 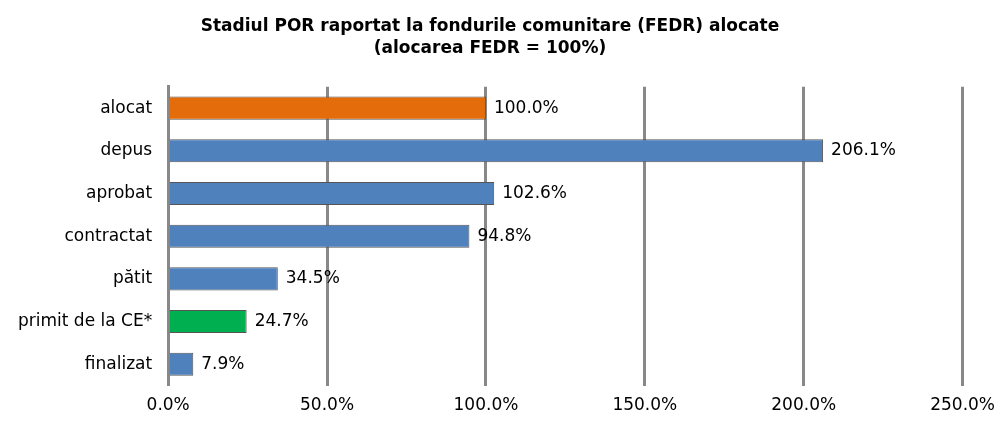 What do you see at coordinates (126, 106) in the screenshot?
I see `y-tick-label: alocat` at bounding box center [126, 106].